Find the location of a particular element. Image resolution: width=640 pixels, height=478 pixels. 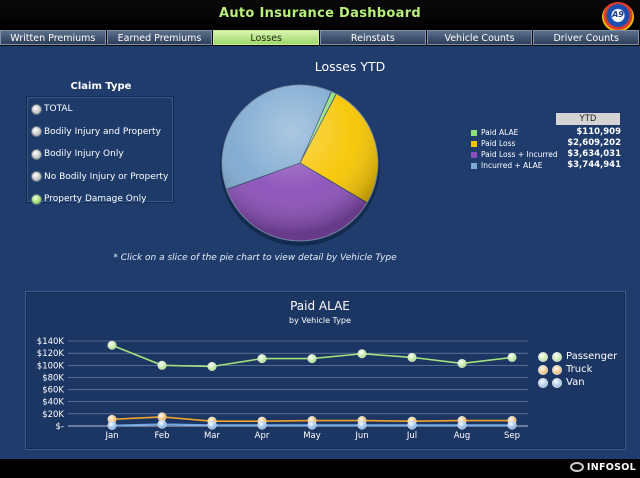

legend-label: Paid Loss + Incurred is located at coordinates (519, 154).